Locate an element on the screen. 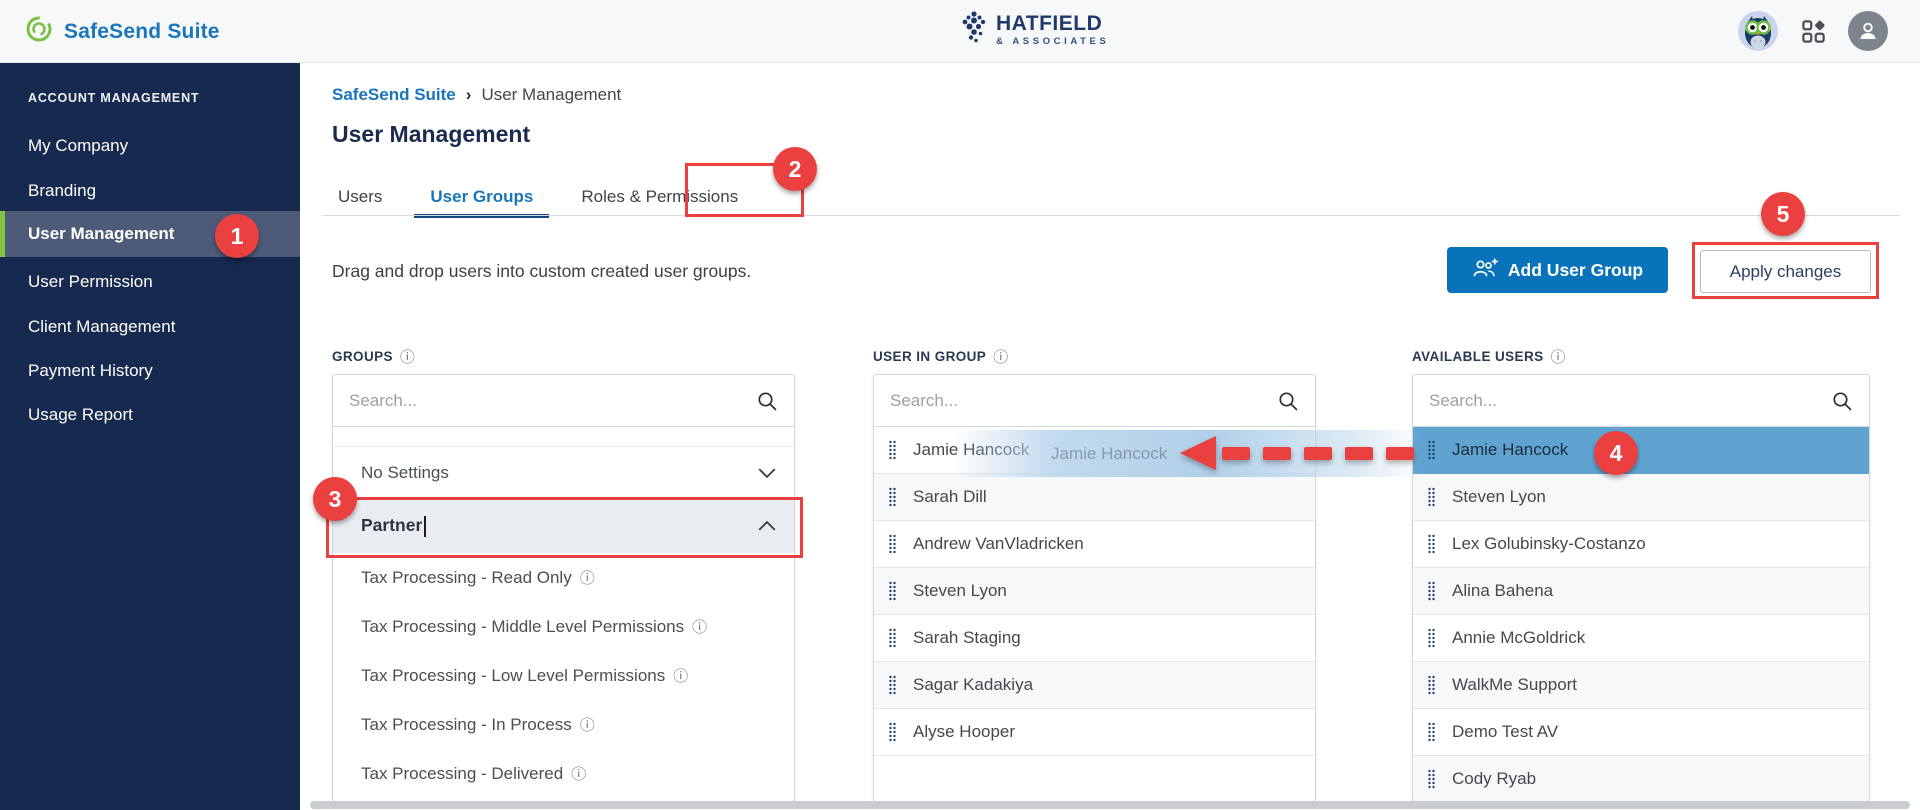 This screenshot has height=810, width=1920. annotation-badge-5: 5 is located at coordinates (1783, 214).